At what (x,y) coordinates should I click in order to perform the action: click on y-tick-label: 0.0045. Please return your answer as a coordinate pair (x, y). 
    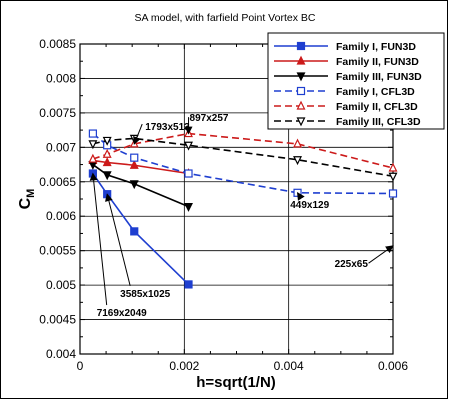
    Looking at the image, I should click on (57, 320).